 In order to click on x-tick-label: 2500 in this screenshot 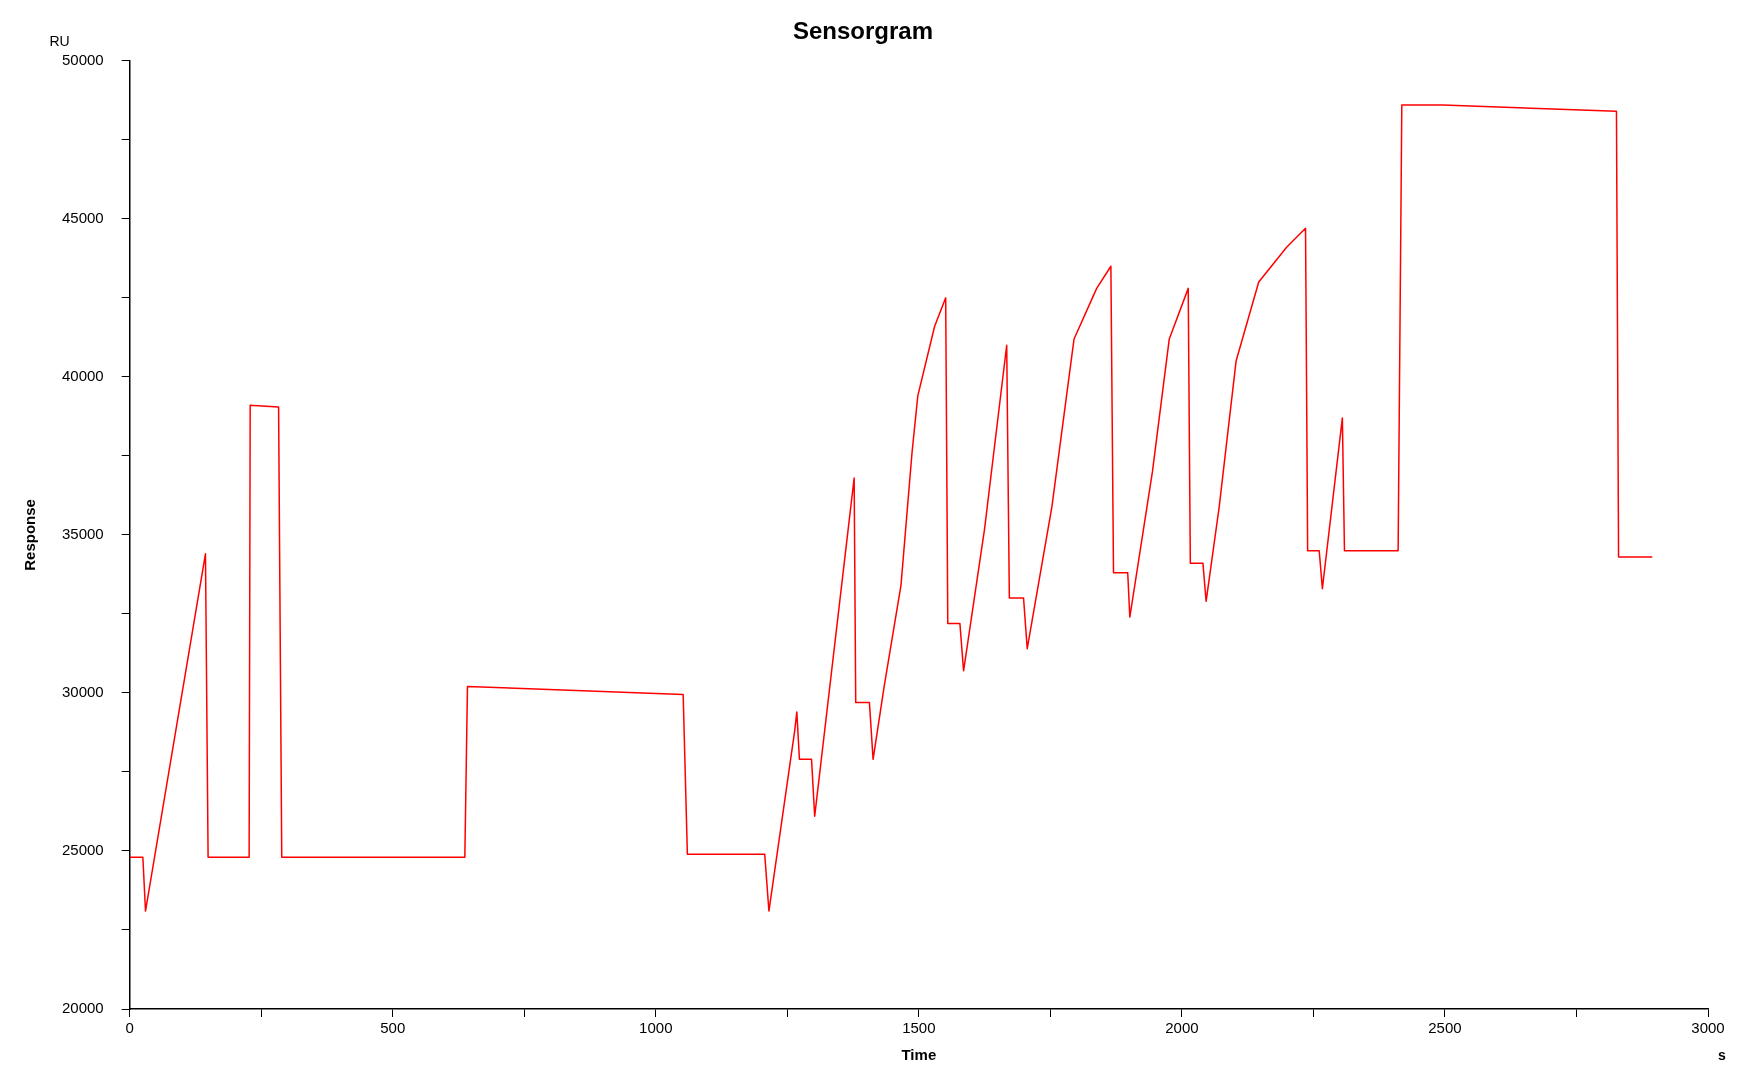, I will do `click(1445, 1028)`.